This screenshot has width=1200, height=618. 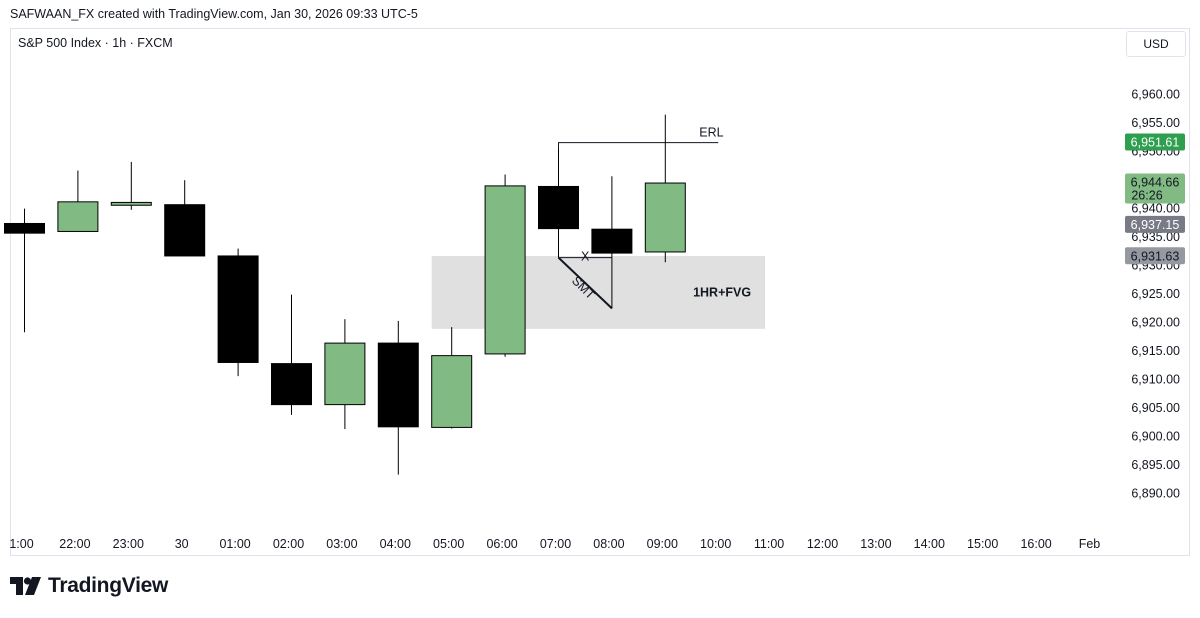 I want to click on price-tick-label: 6,925.00, so click(x=1155, y=294).